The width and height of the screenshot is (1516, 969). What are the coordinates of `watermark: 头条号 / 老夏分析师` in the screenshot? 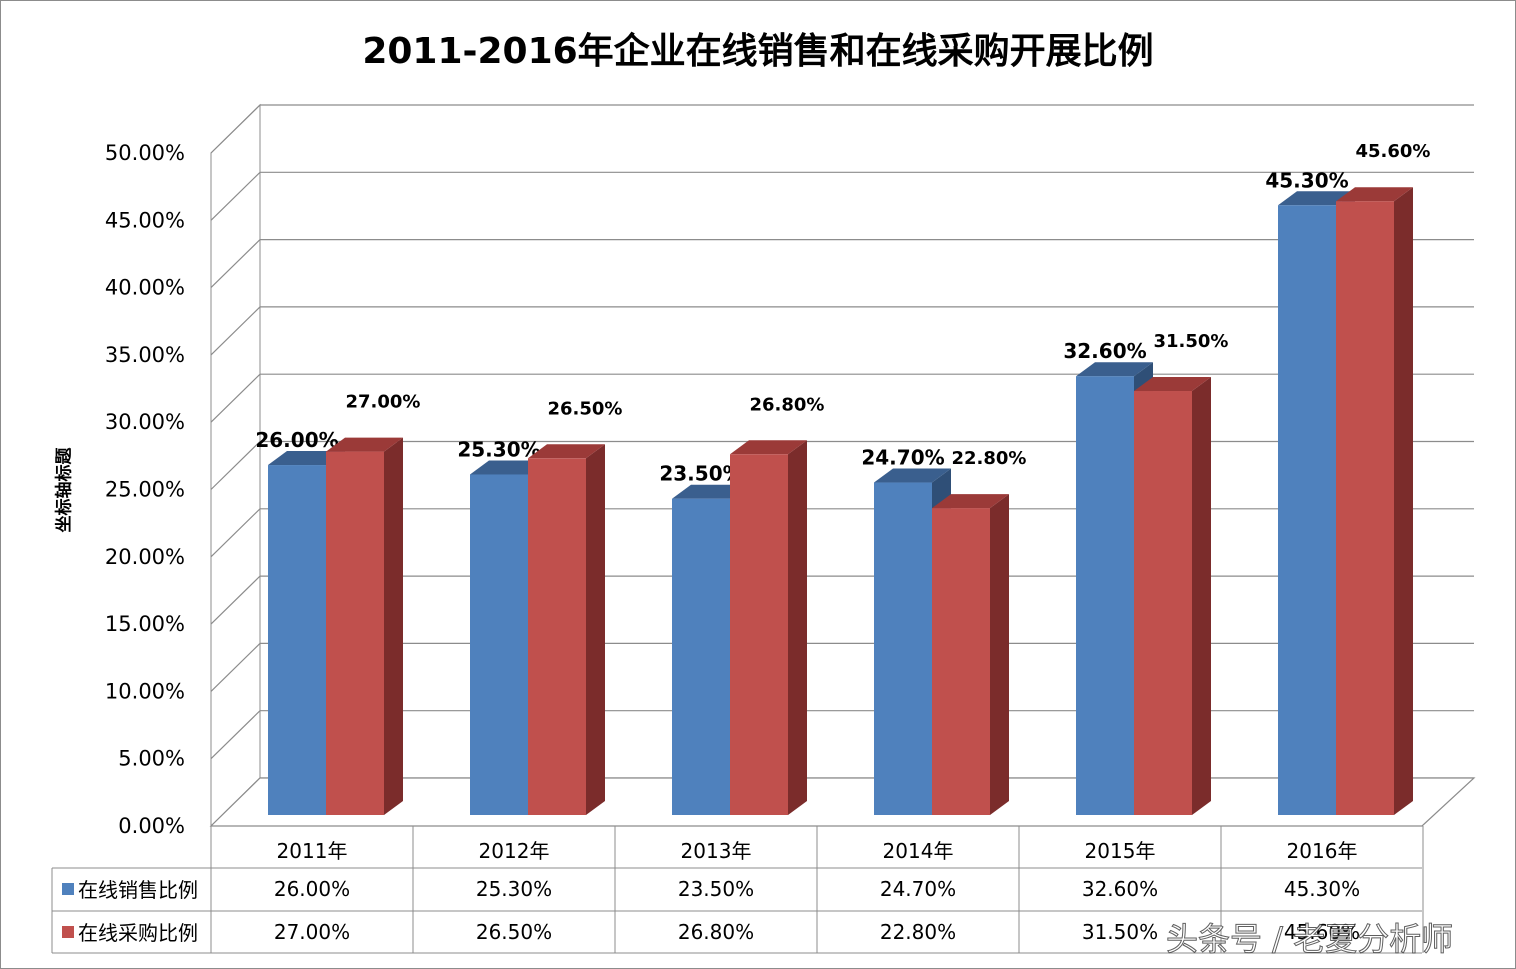 It's located at (1309, 939).